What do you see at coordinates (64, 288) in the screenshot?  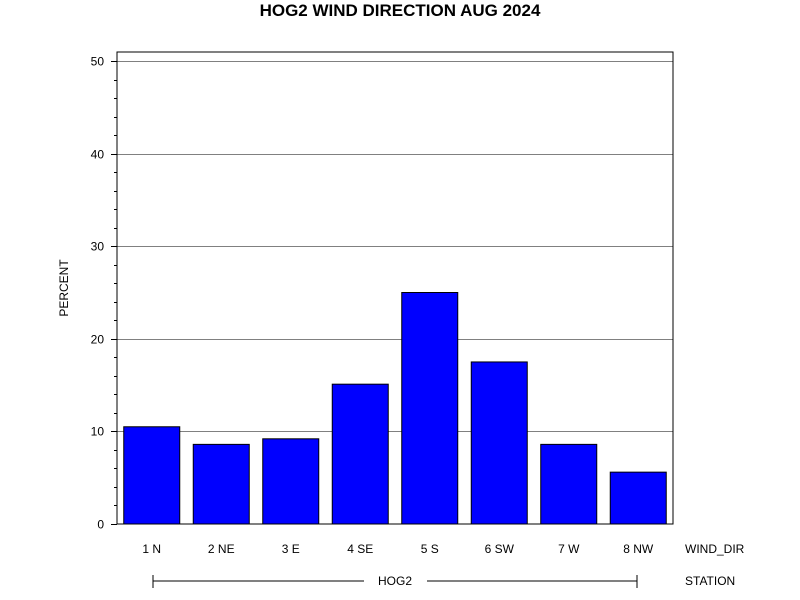 I see `y-axis-label: PERCENT` at bounding box center [64, 288].